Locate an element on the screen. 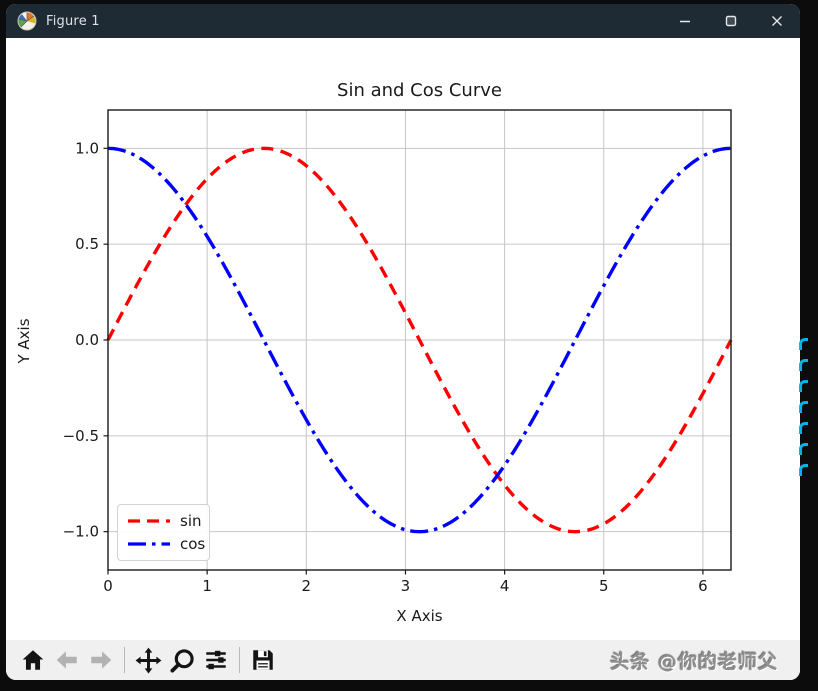  zoom-magnifier-icon is located at coordinates (181, 660).